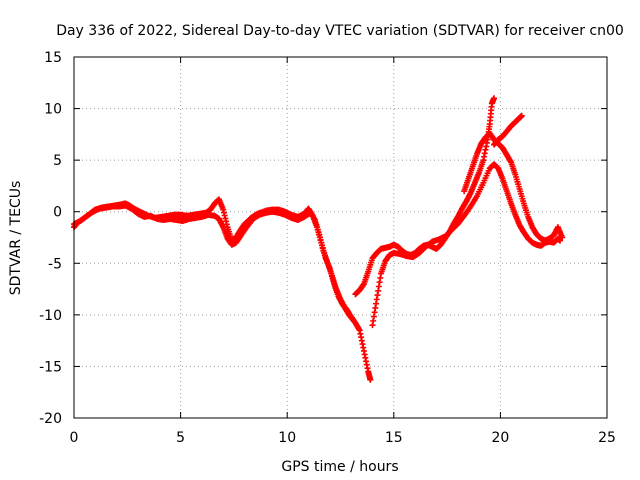 The width and height of the screenshot is (640, 480). Describe the element at coordinates (55, 264) in the screenshot. I see `y-tick-label: -5` at that location.